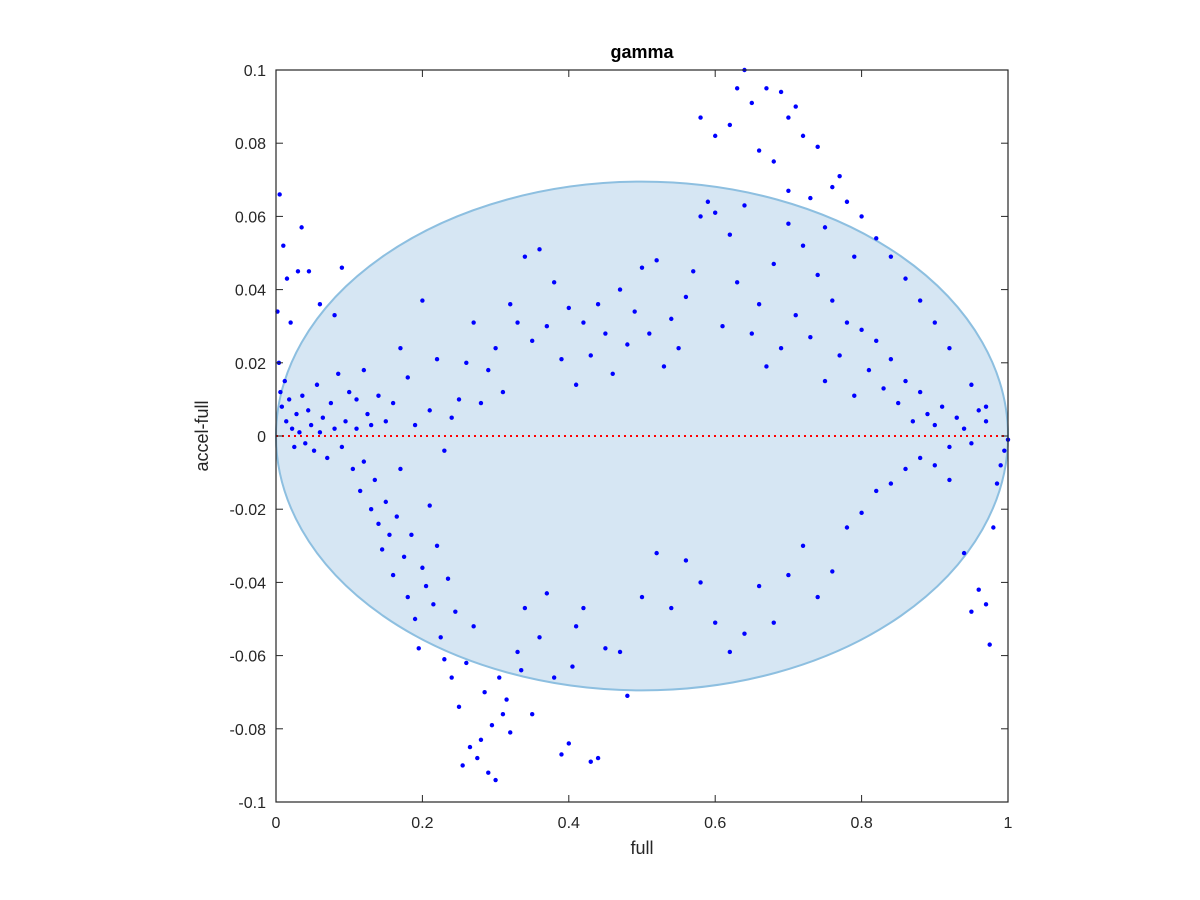  I want to click on y-tick-label: 0.06, so click(250, 217).